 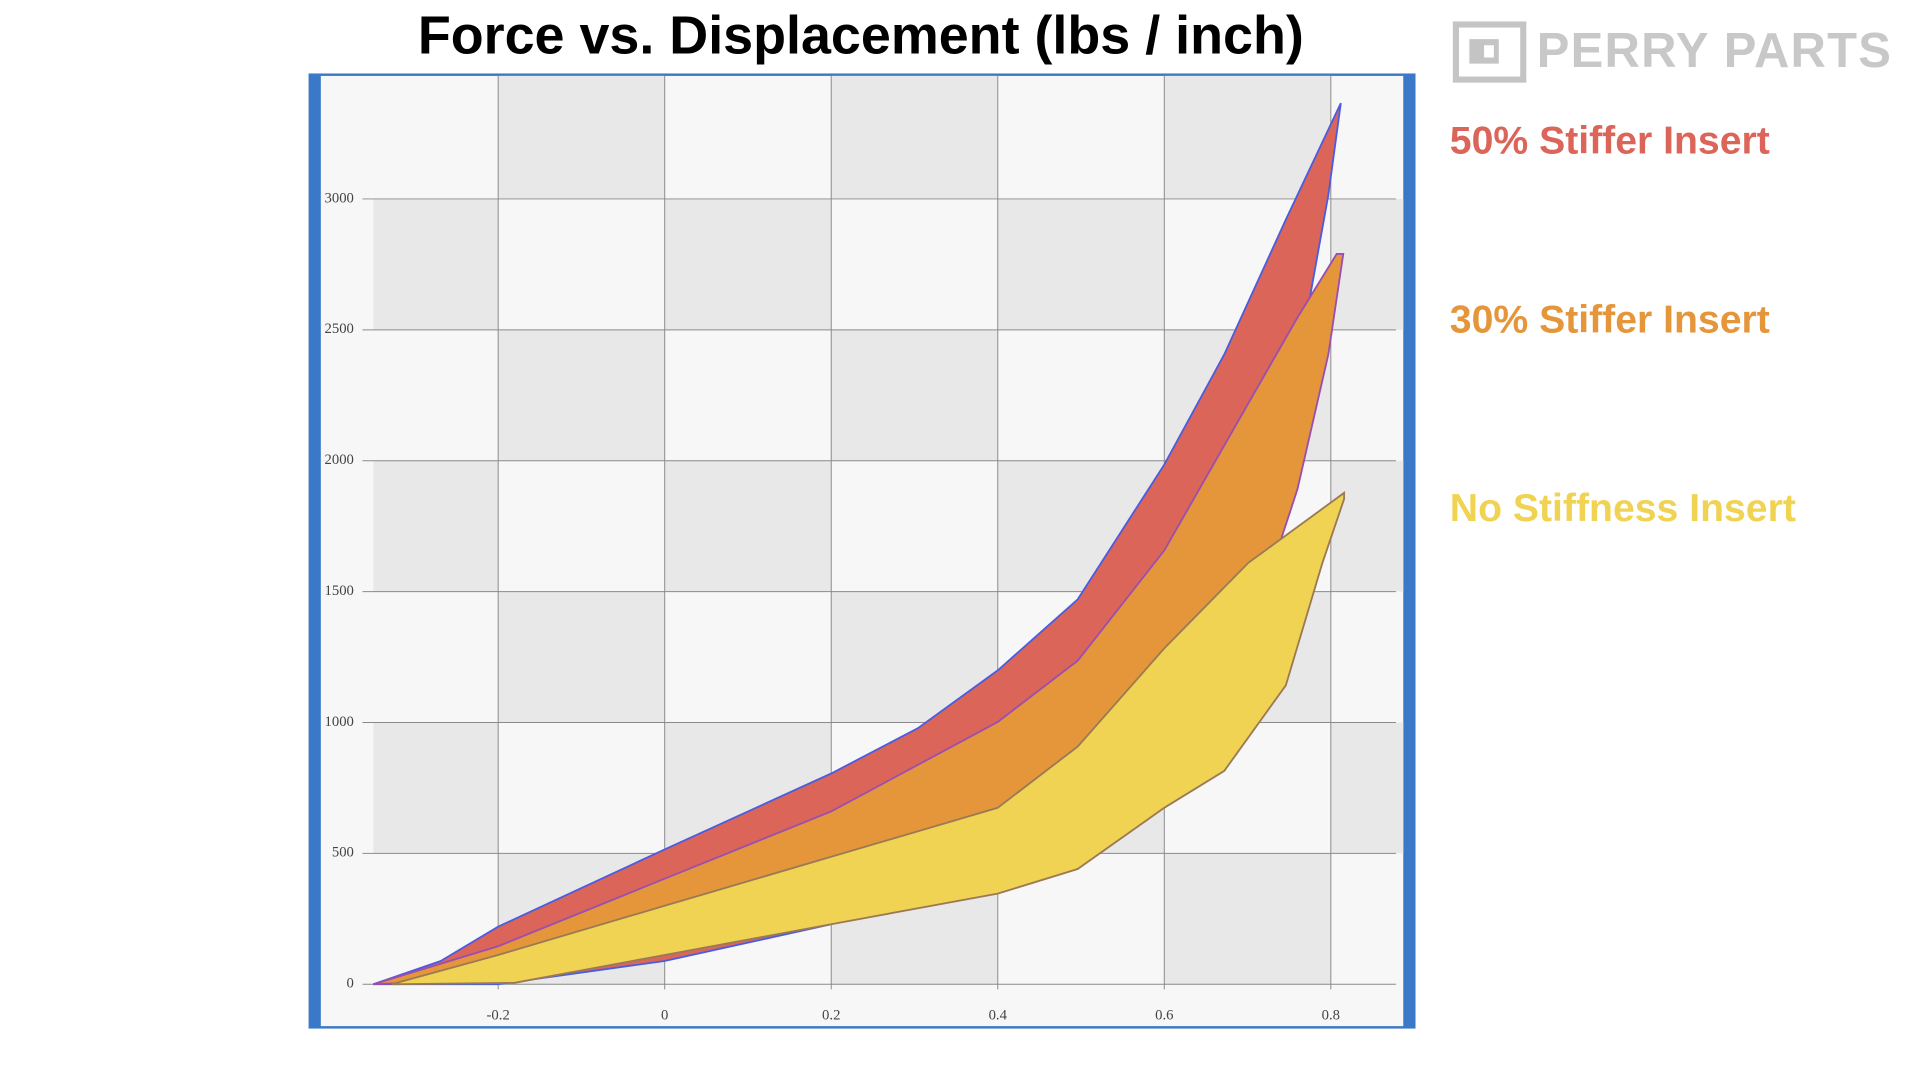 What do you see at coordinates (350, 984) in the screenshot?
I see `y-tick-label: 0` at bounding box center [350, 984].